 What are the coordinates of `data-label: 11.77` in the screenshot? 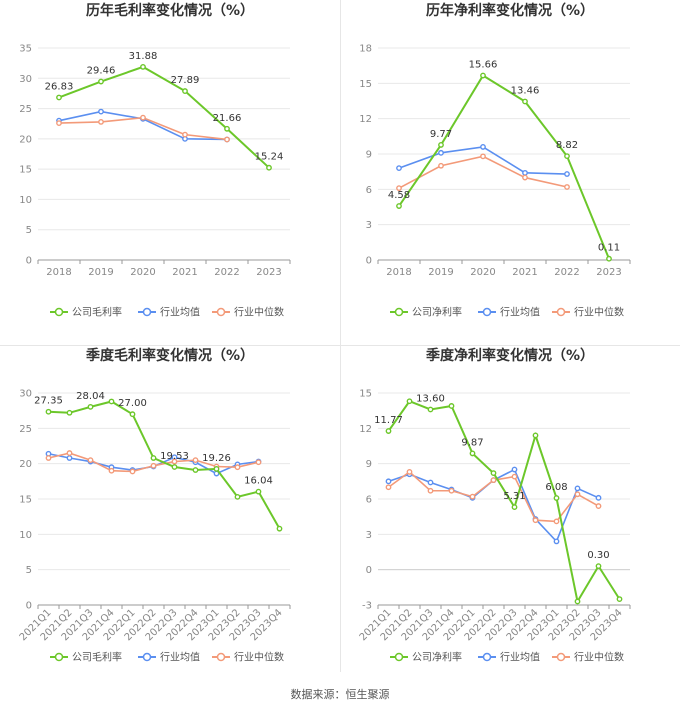 It's located at (388, 420).